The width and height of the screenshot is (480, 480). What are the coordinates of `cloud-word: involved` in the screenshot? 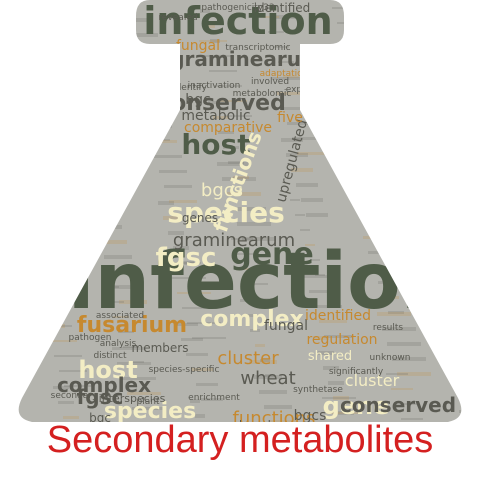 It's located at (270, 82).